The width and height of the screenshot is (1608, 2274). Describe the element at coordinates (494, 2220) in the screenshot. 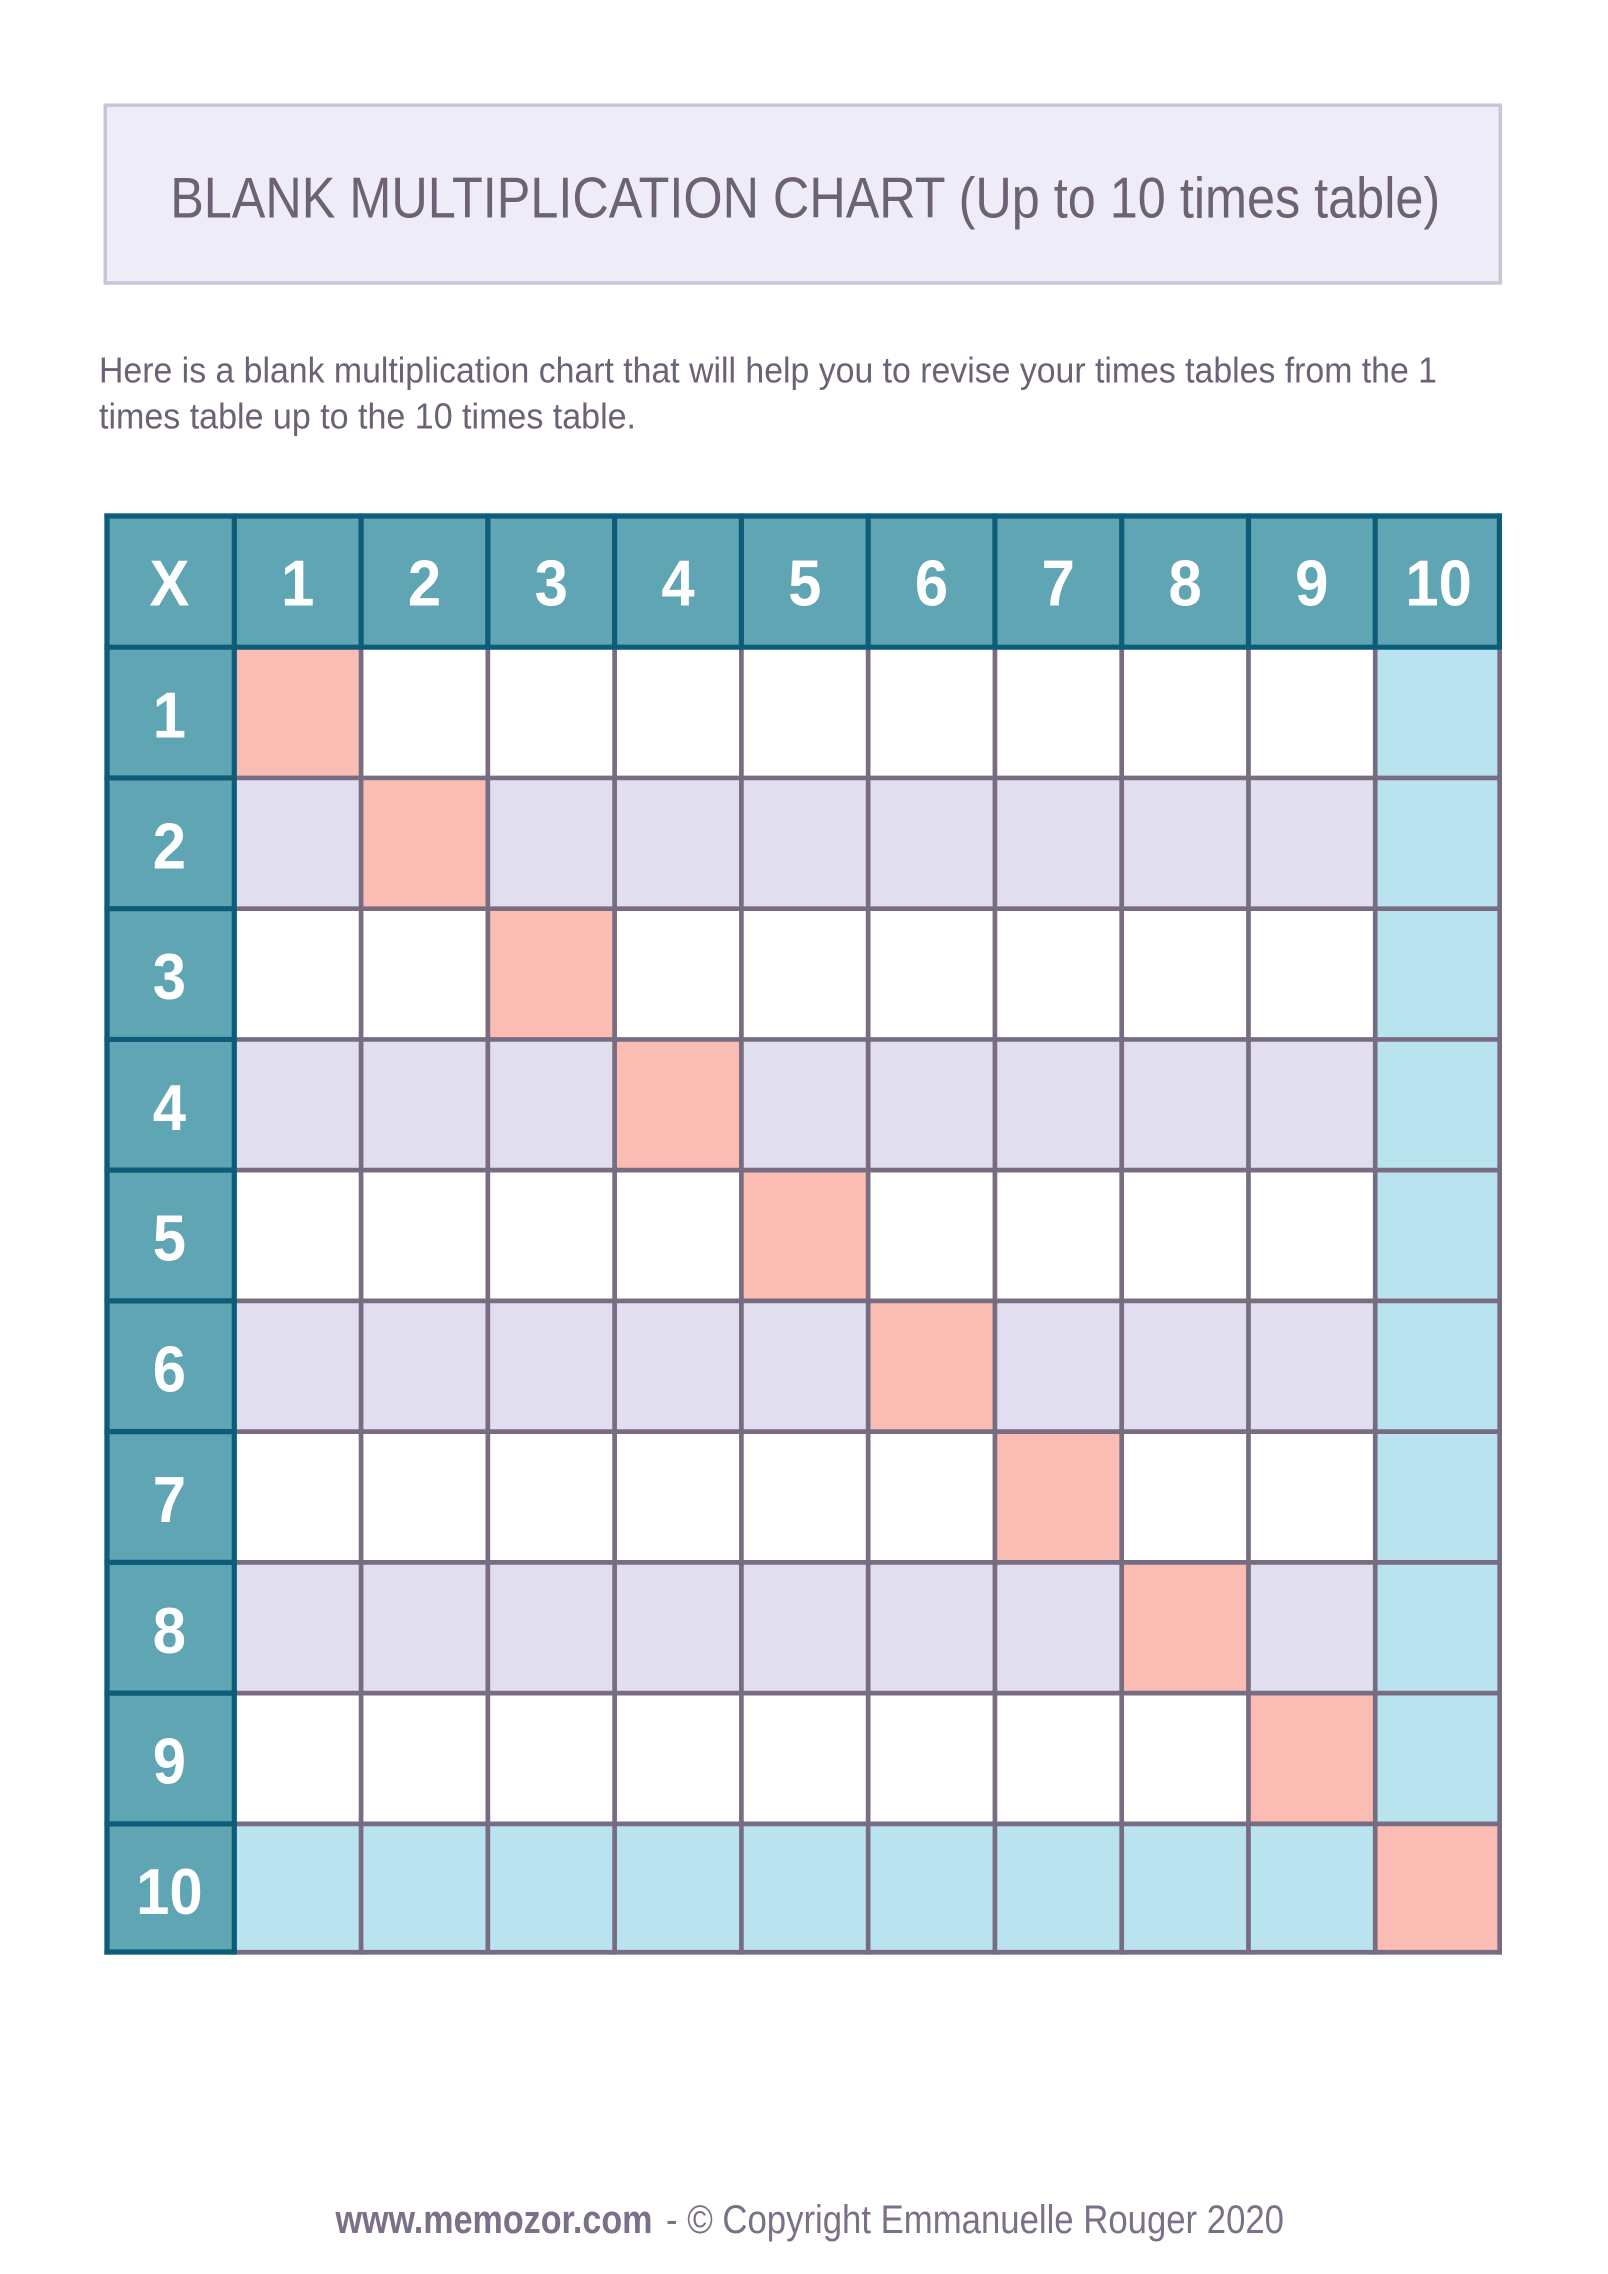

I see `svg-text: www.memozor.com` at that location.